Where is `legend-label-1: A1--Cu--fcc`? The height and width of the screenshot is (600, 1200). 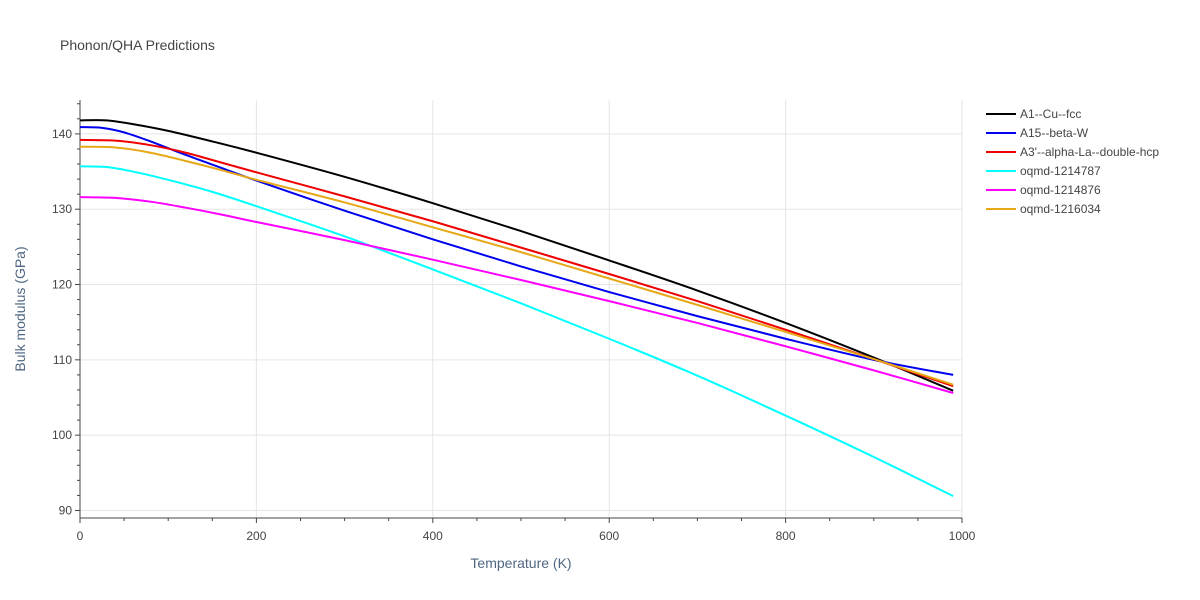 legend-label-1: A1--Cu--fcc is located at coordinates (1050, 114).